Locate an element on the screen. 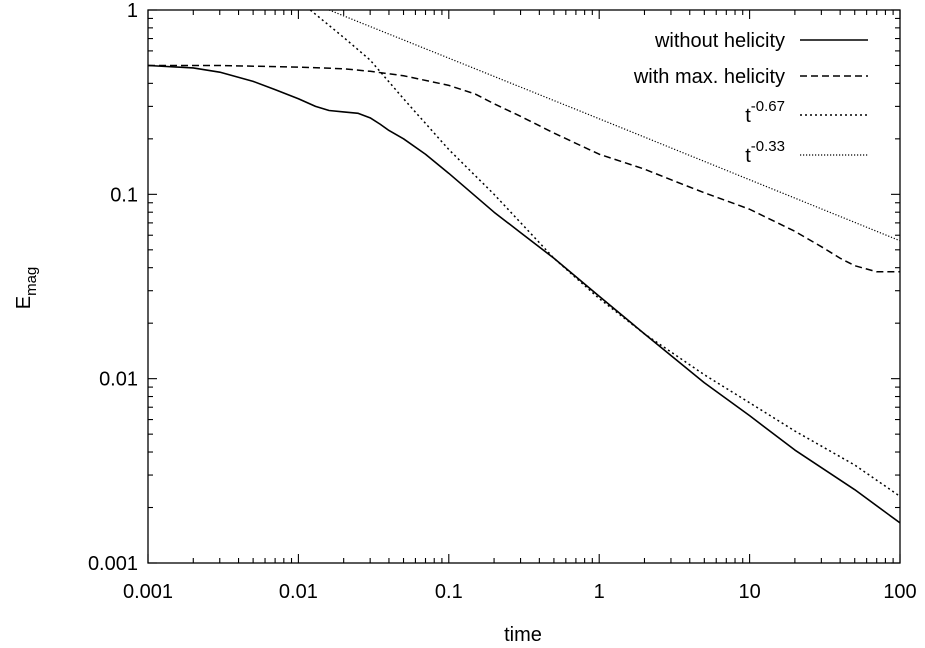 This screenshot has width=925, height=648. y-tick-label: 0.01 is located at coordinates (118, 380).